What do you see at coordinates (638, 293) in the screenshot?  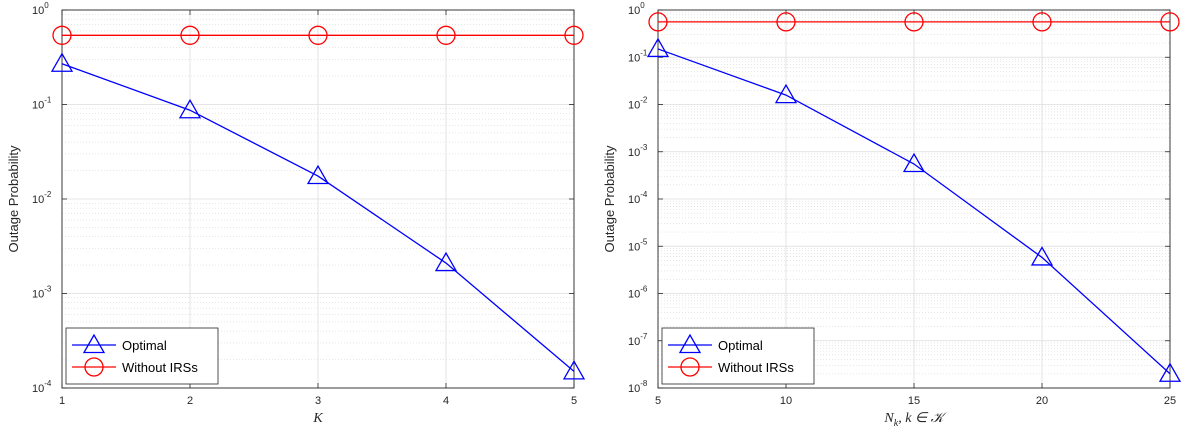 I see `y-tick-label: 10⁻⁶` at bounding box center [638, 293].